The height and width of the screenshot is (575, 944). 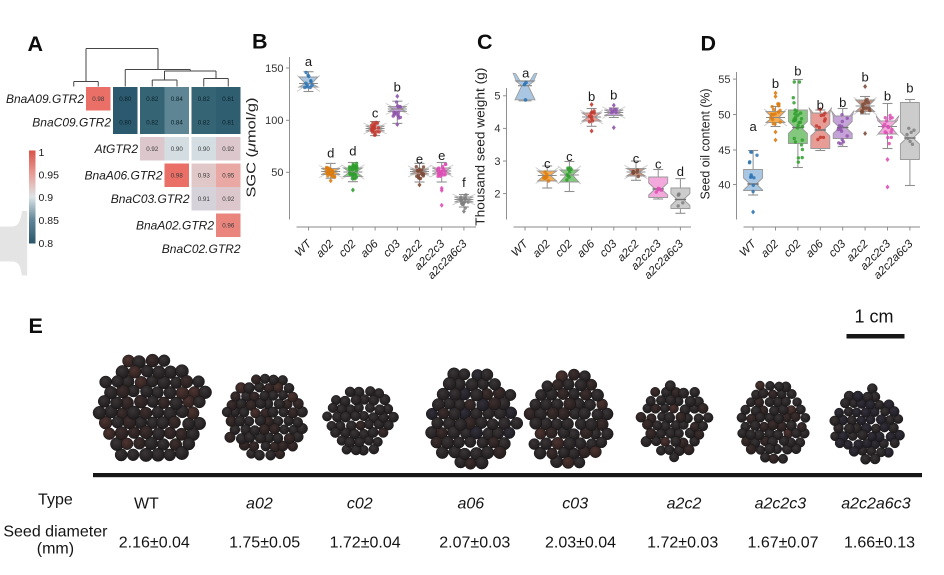 I want to click on svg-text: Thousand seed weight (g), so click(x=481, y=147).